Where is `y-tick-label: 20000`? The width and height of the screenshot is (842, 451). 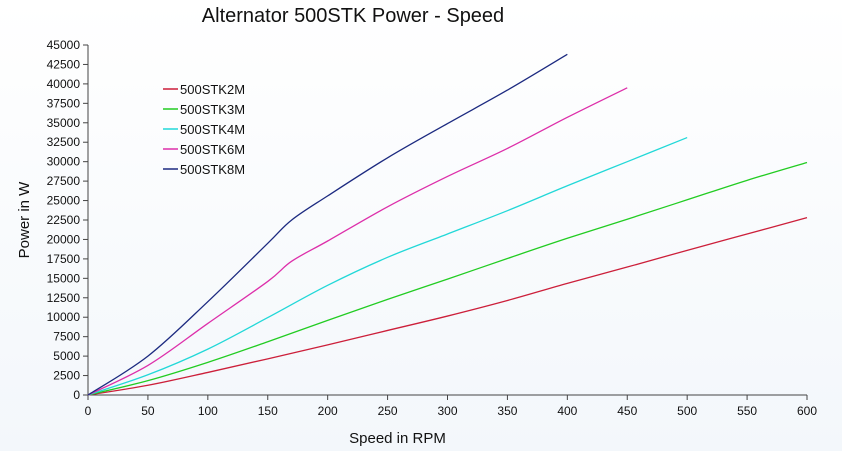 y-tick-label: 20000 is located at coordinates (64, 239).